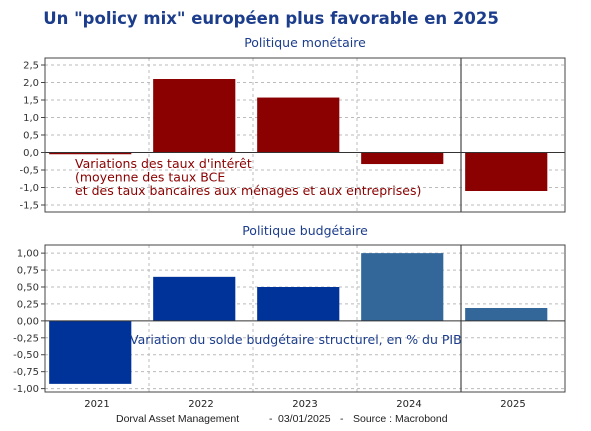 The height and width of the screenshot is (431, 591). What do you see at coordinates (29, 188) in the screenshot?
I see `y-tick-label: -1,0` at bounding box center [29, 188].